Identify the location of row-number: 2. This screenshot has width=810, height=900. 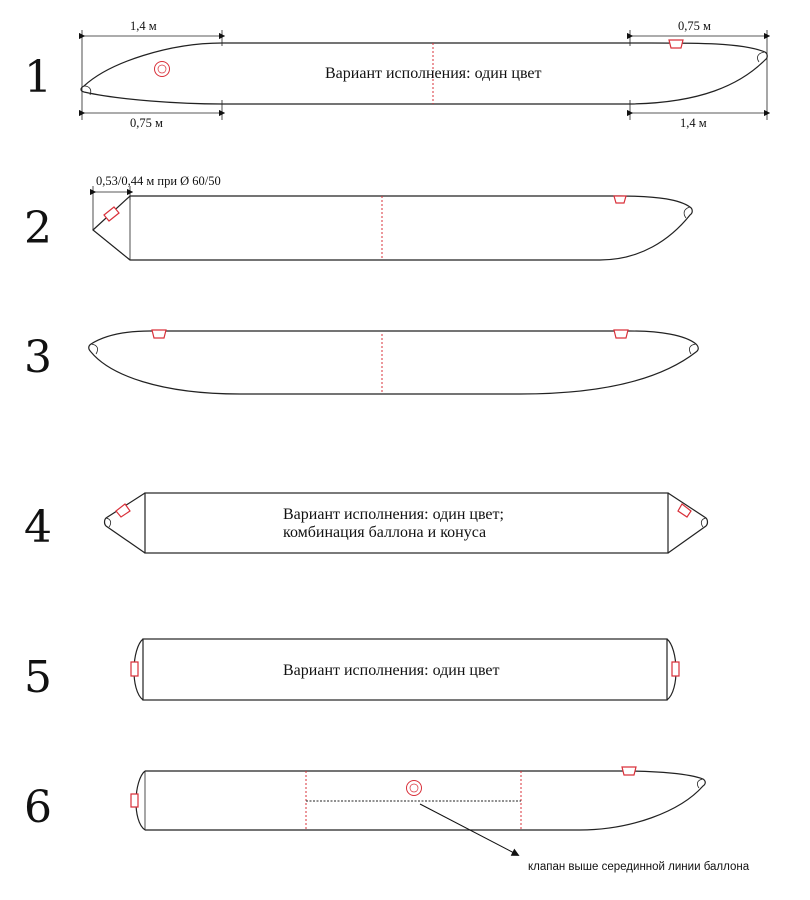
(38, 228).